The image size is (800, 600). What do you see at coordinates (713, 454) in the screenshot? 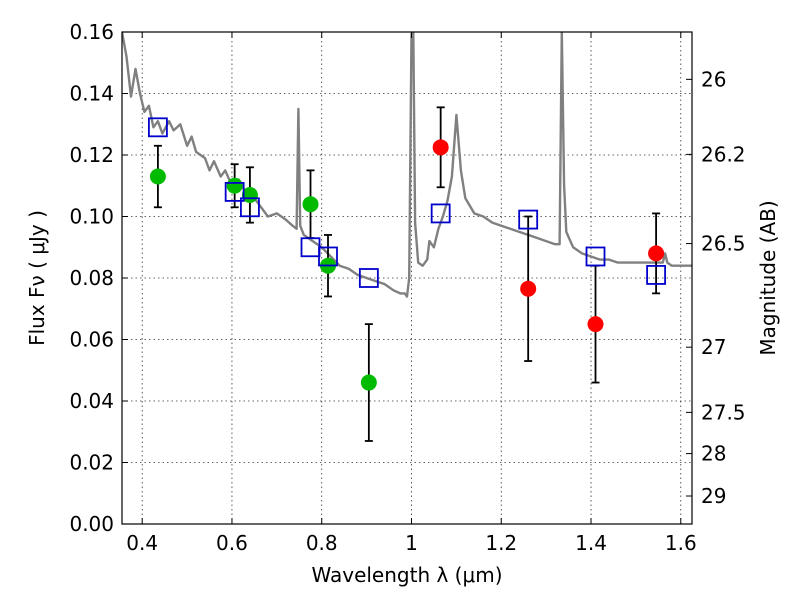
I see `y2-tick-label: 28` at bounding box center [713, 454].